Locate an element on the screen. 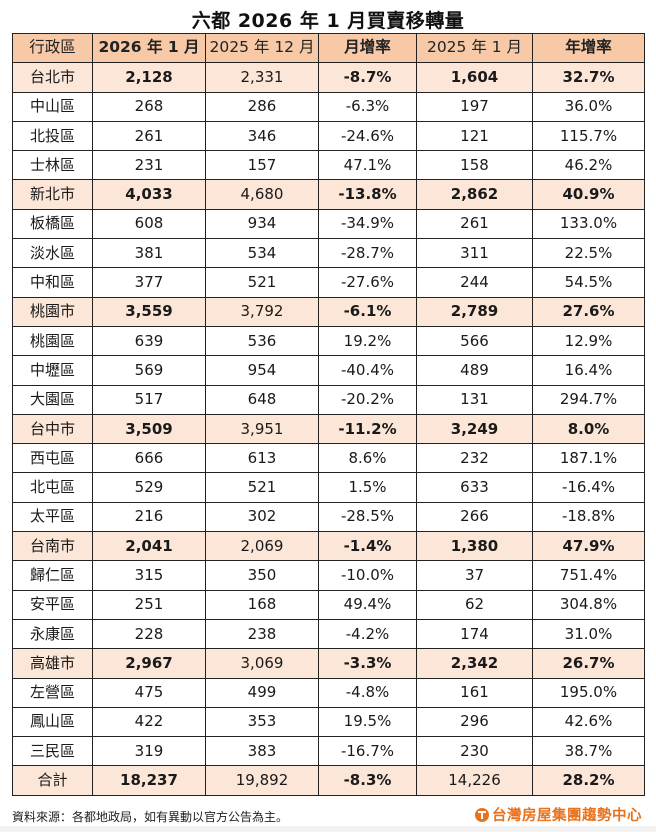 The width and height of the screenshot is (656, 832). dec-2025-value: 2,331 is located at coordinates (262, 77).